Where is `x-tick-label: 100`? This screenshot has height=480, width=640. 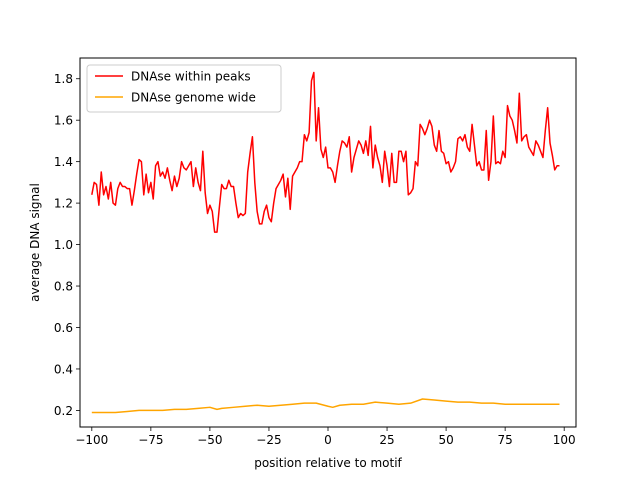 x-tick-label: 100 is located at coordinates (564, 440).